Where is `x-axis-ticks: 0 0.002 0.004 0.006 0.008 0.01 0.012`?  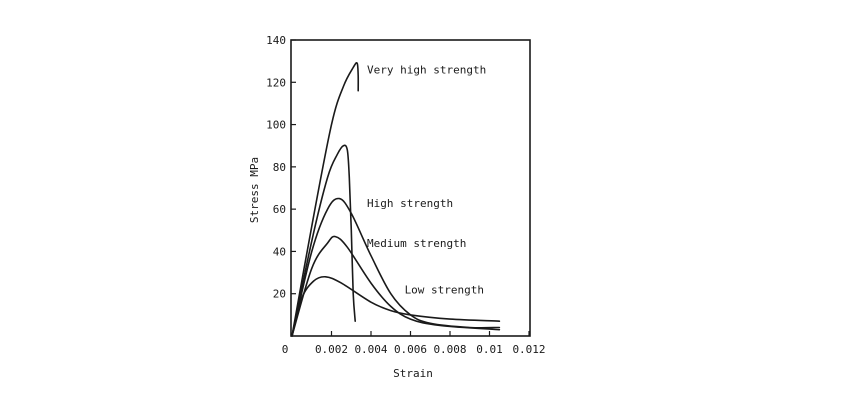 x-axis-ticks: 0 0.002 0.004 0.006 0.008 0.01 0.012 is located at coordinates (414, 343).